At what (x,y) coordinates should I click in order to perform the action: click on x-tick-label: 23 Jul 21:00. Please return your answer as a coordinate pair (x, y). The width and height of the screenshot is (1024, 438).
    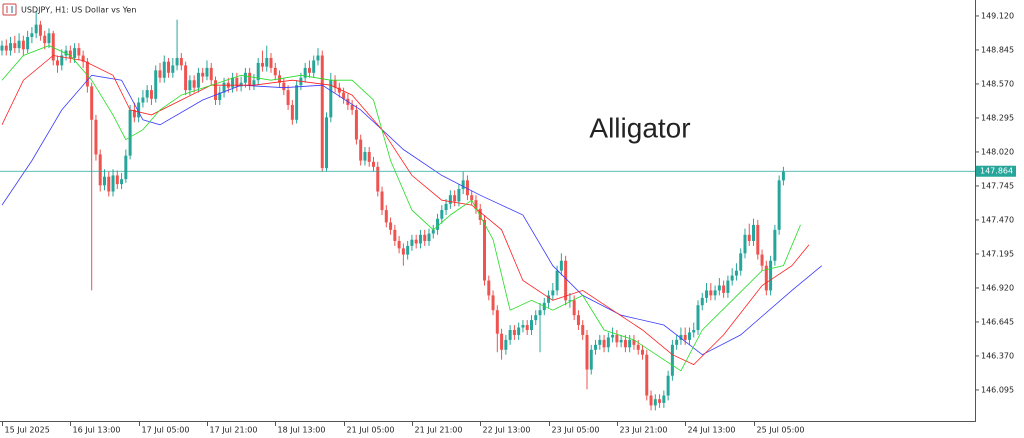
    Looking at the image, I should click on (644, 430).